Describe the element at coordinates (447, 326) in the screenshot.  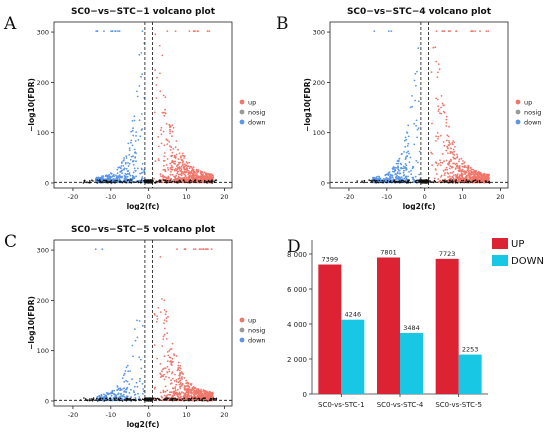
I see `bar-up` at that location.